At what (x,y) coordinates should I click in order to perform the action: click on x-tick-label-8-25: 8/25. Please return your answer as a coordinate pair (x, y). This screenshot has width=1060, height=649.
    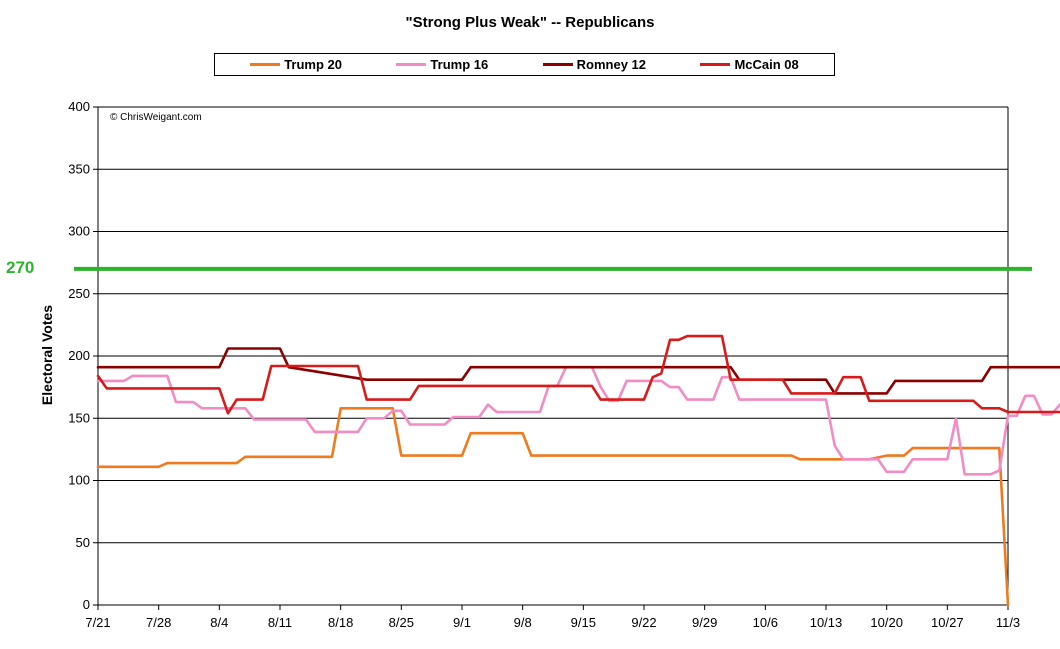
    Looking at the image, I should click on (401, 622).